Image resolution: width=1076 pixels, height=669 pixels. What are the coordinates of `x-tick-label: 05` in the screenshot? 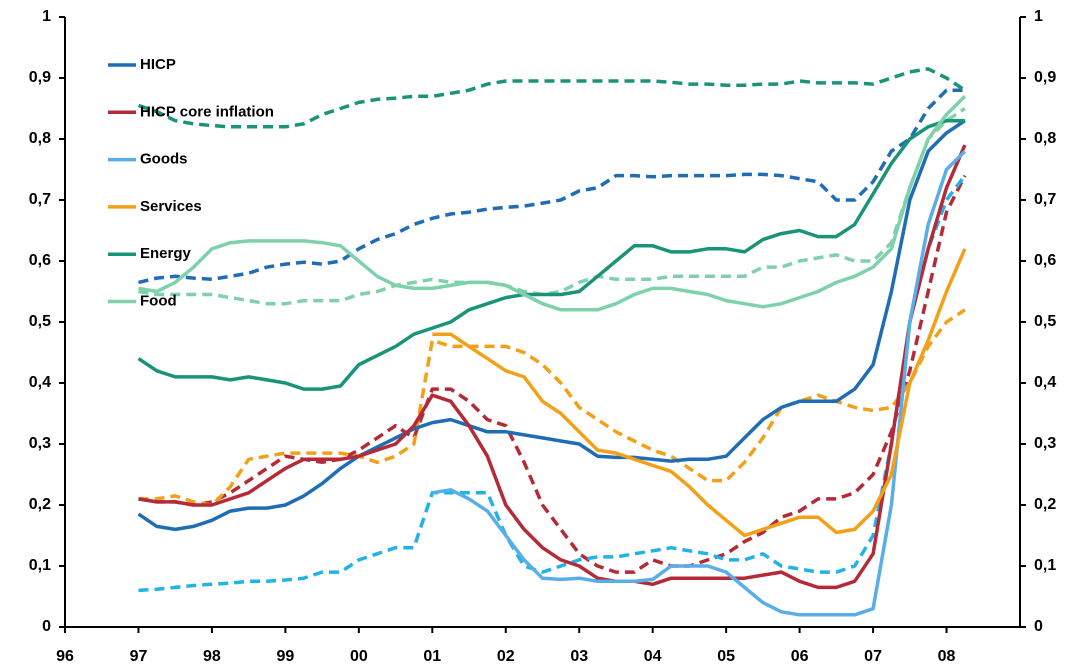 It's located at (726, 656).